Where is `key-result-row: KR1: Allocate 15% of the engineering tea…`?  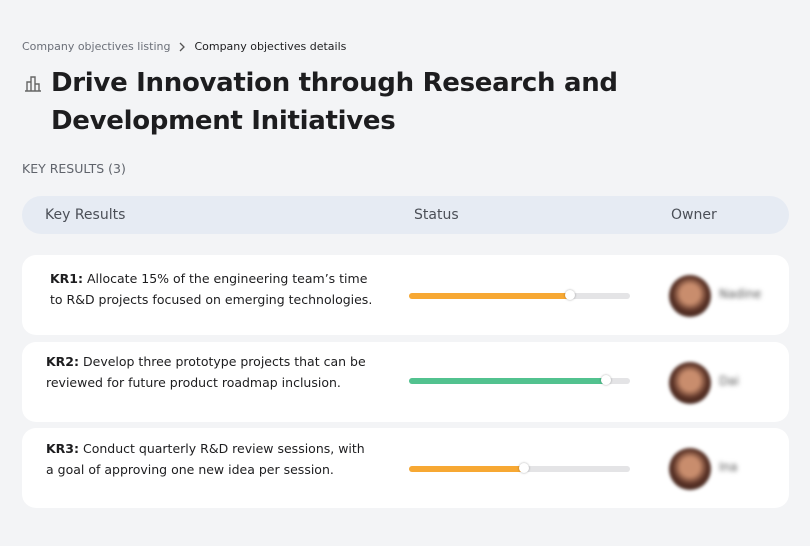 key-result-row: KR1: Allocate 15% of the engineering tea… is located at coordinates (405, 295).